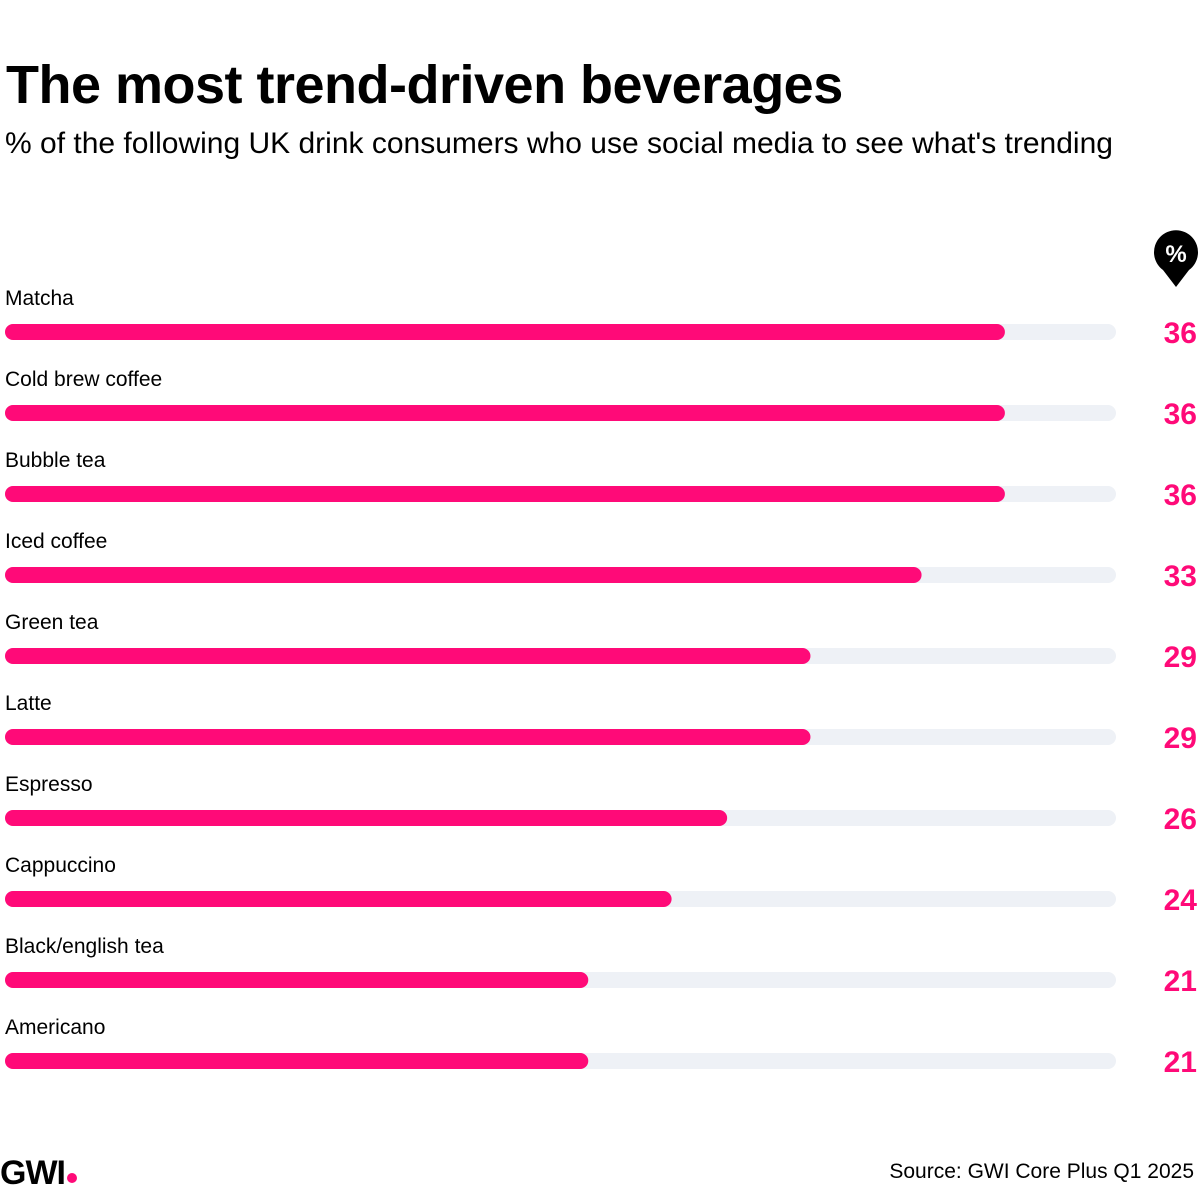 Image resolution: width=1200 pixels, height=1200 pixels. I want to click on category-label: Bubble tea, so click(55, 460).